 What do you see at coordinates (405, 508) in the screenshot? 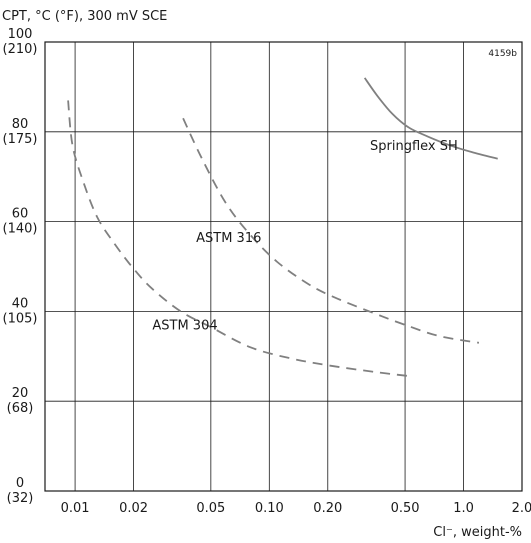
I see `x-tick-label: 0.50` at bounding box center [405, 508].